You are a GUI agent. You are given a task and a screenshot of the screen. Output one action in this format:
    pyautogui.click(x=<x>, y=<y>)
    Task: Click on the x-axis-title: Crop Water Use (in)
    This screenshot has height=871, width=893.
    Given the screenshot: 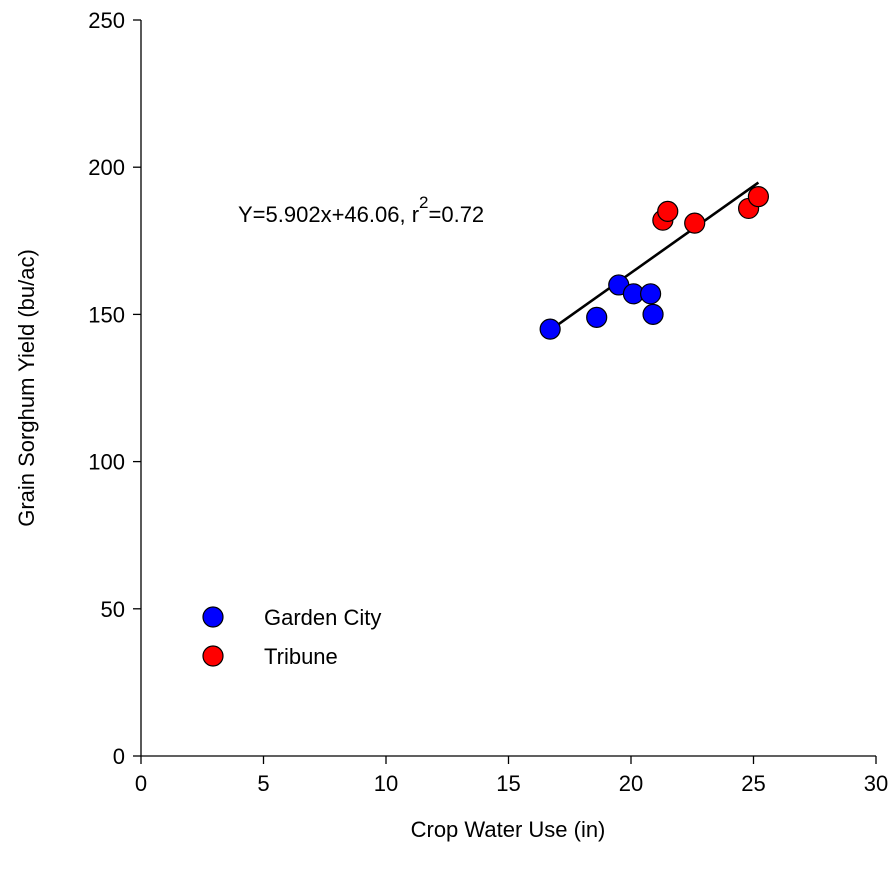 What is the action you would take?
    pyautogui.click(x=508, y=829)
    